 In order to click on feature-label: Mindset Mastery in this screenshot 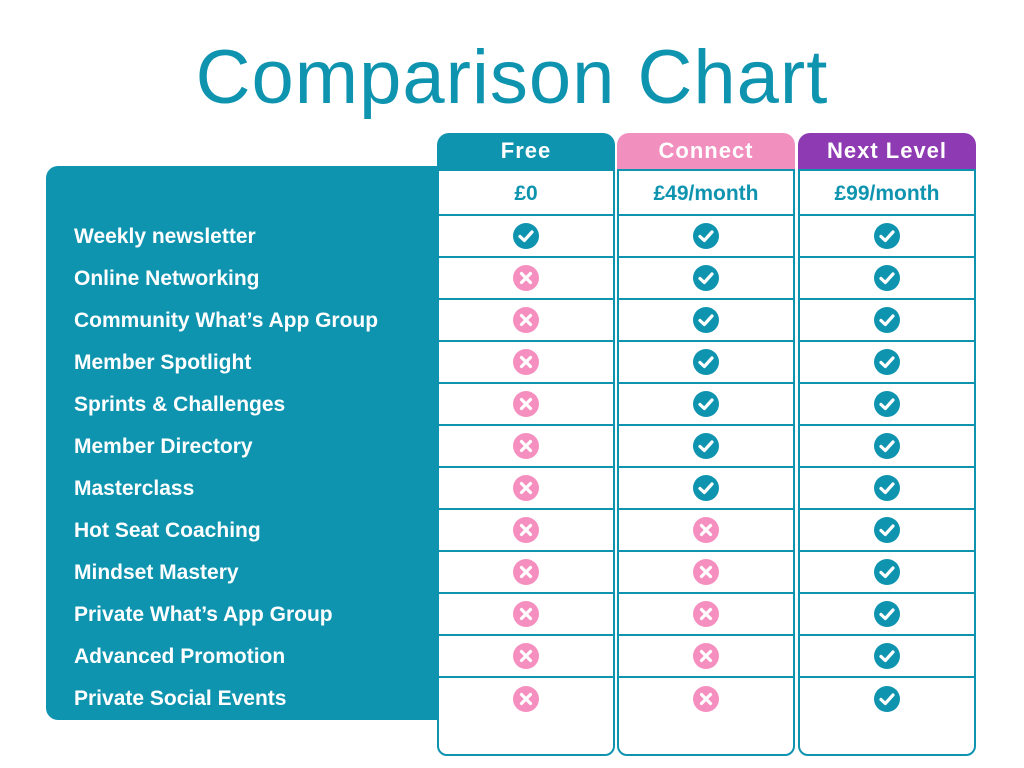, I will do `click(156, 572)`.